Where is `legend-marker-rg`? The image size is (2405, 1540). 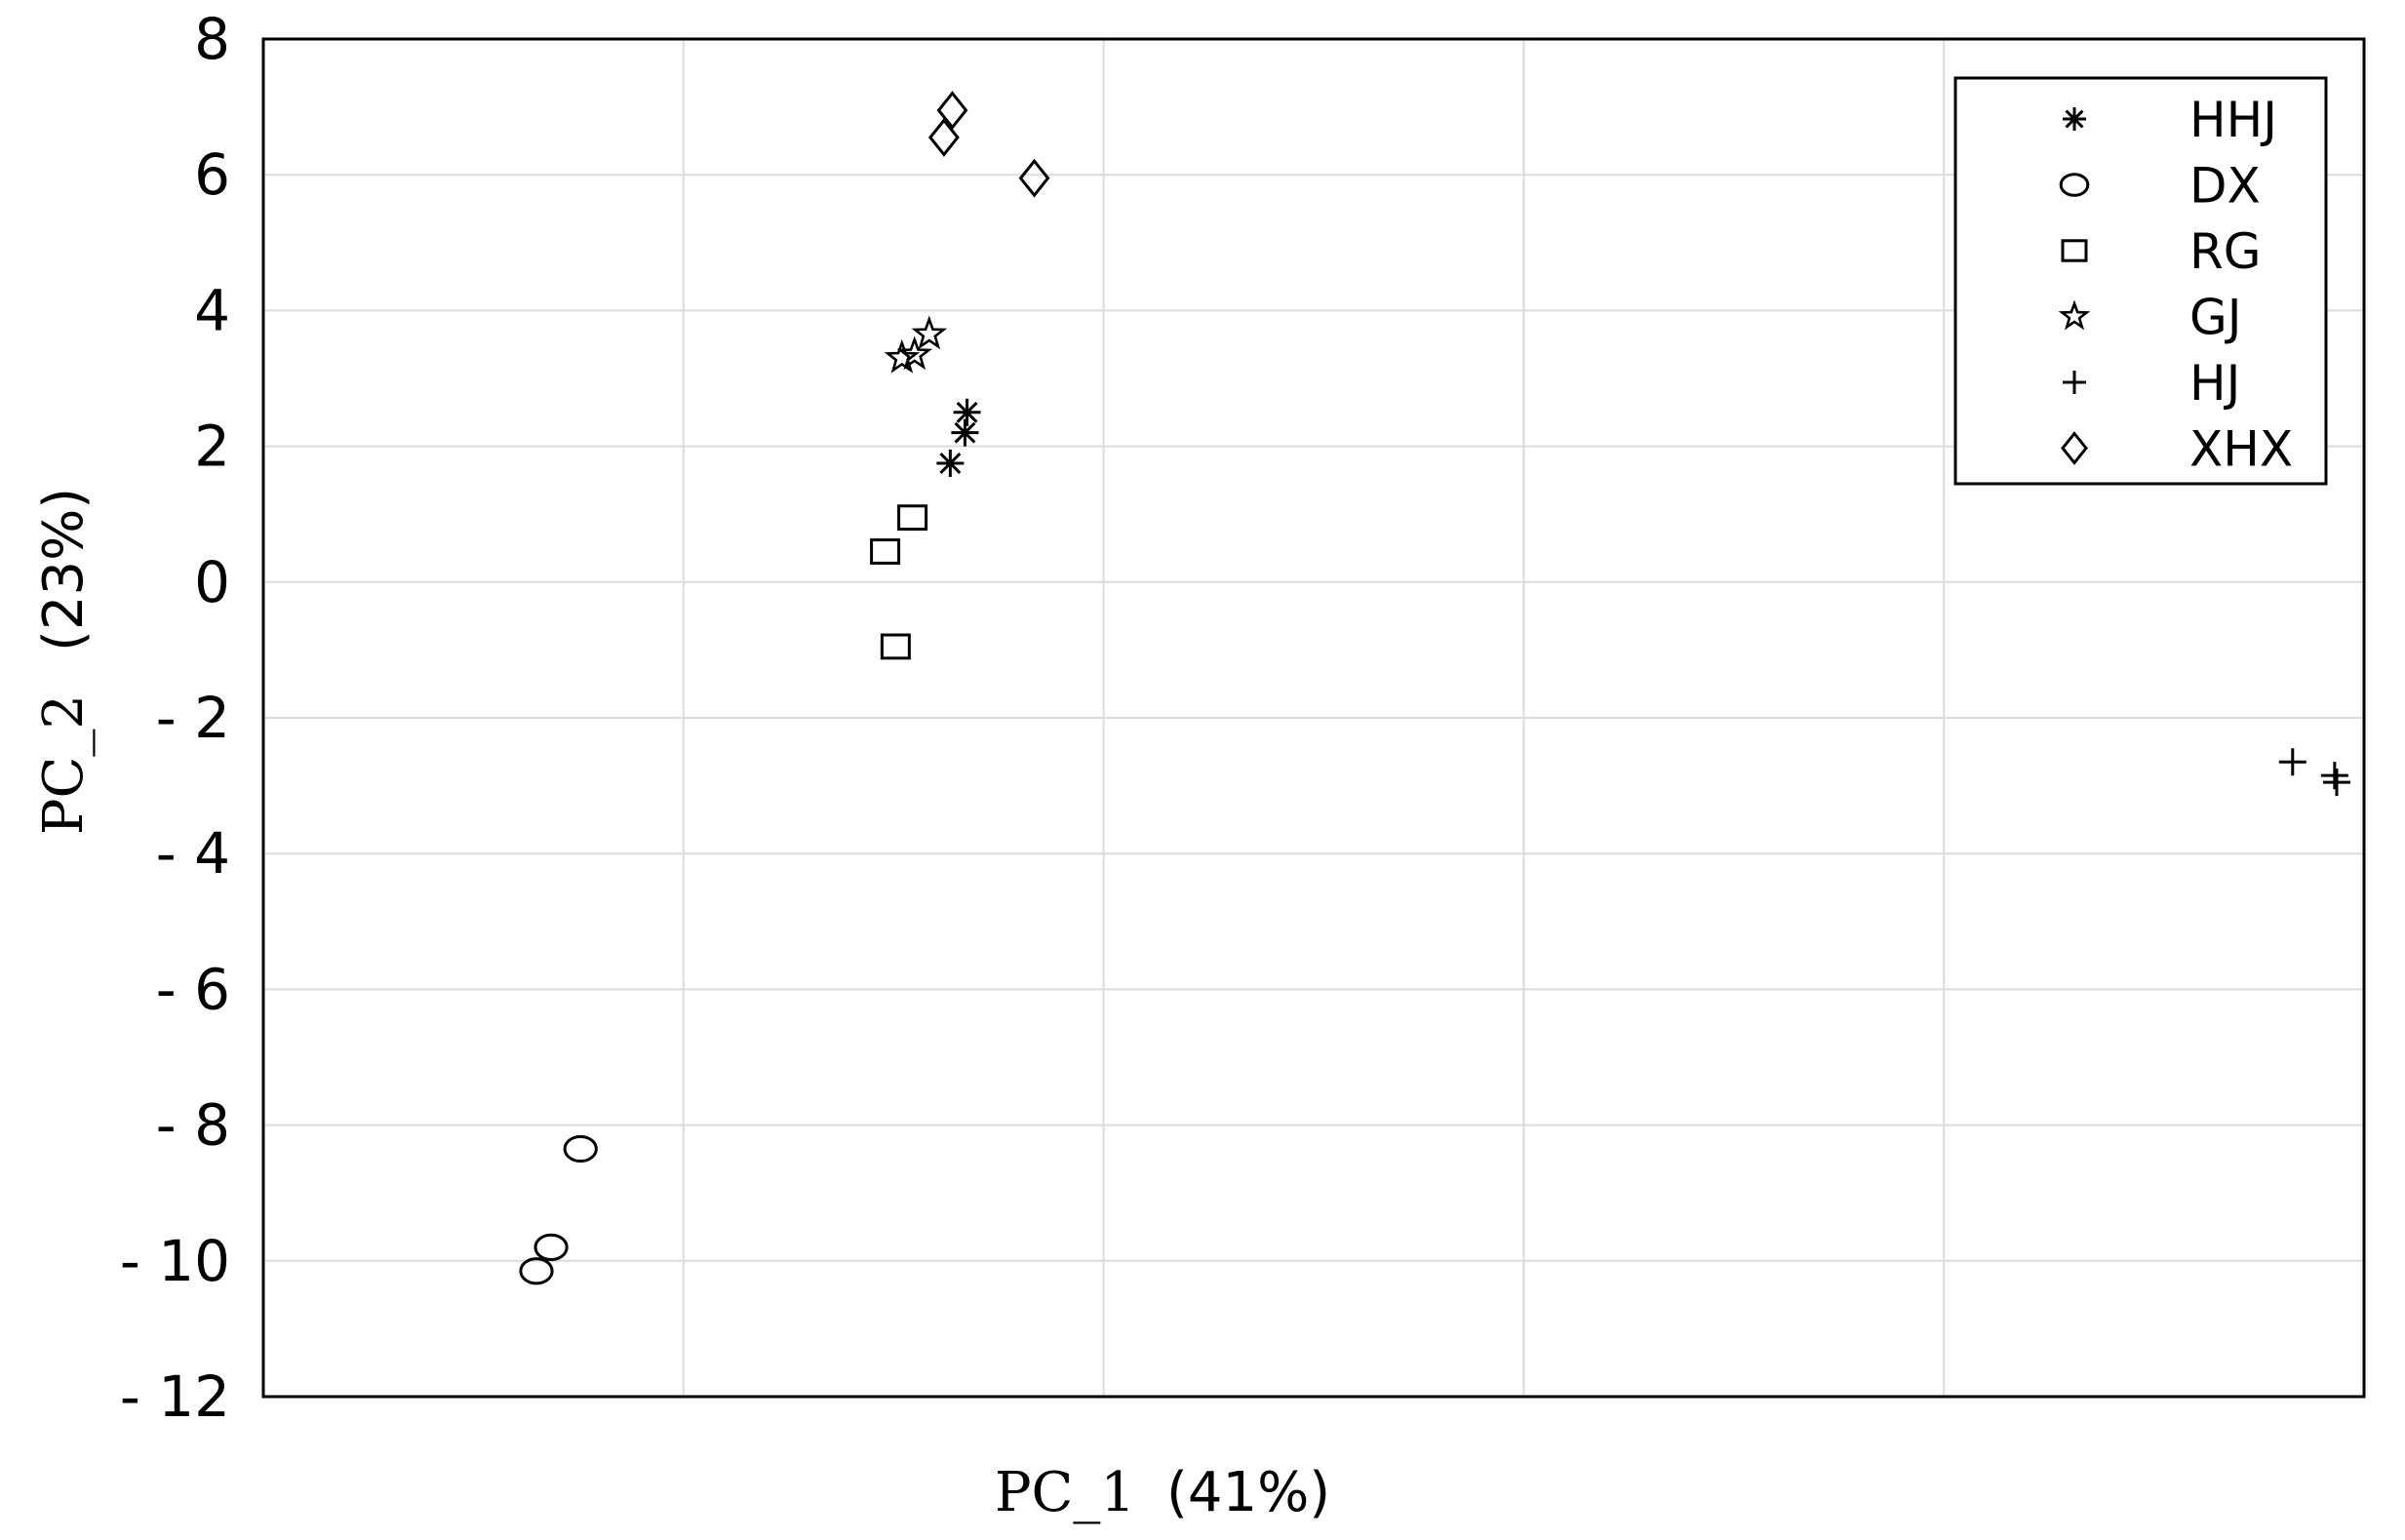 legend-marker-rg is located at coordinates (2074, 251).